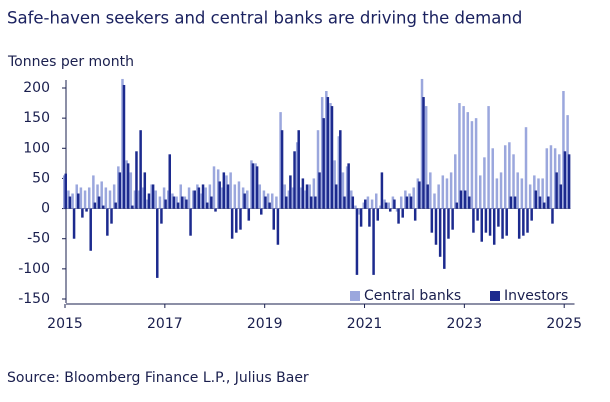  What do you see at coordinates (412, 296) in the screenshot?
I see `legend-label: Central banks` at bounding box center [412, 296].